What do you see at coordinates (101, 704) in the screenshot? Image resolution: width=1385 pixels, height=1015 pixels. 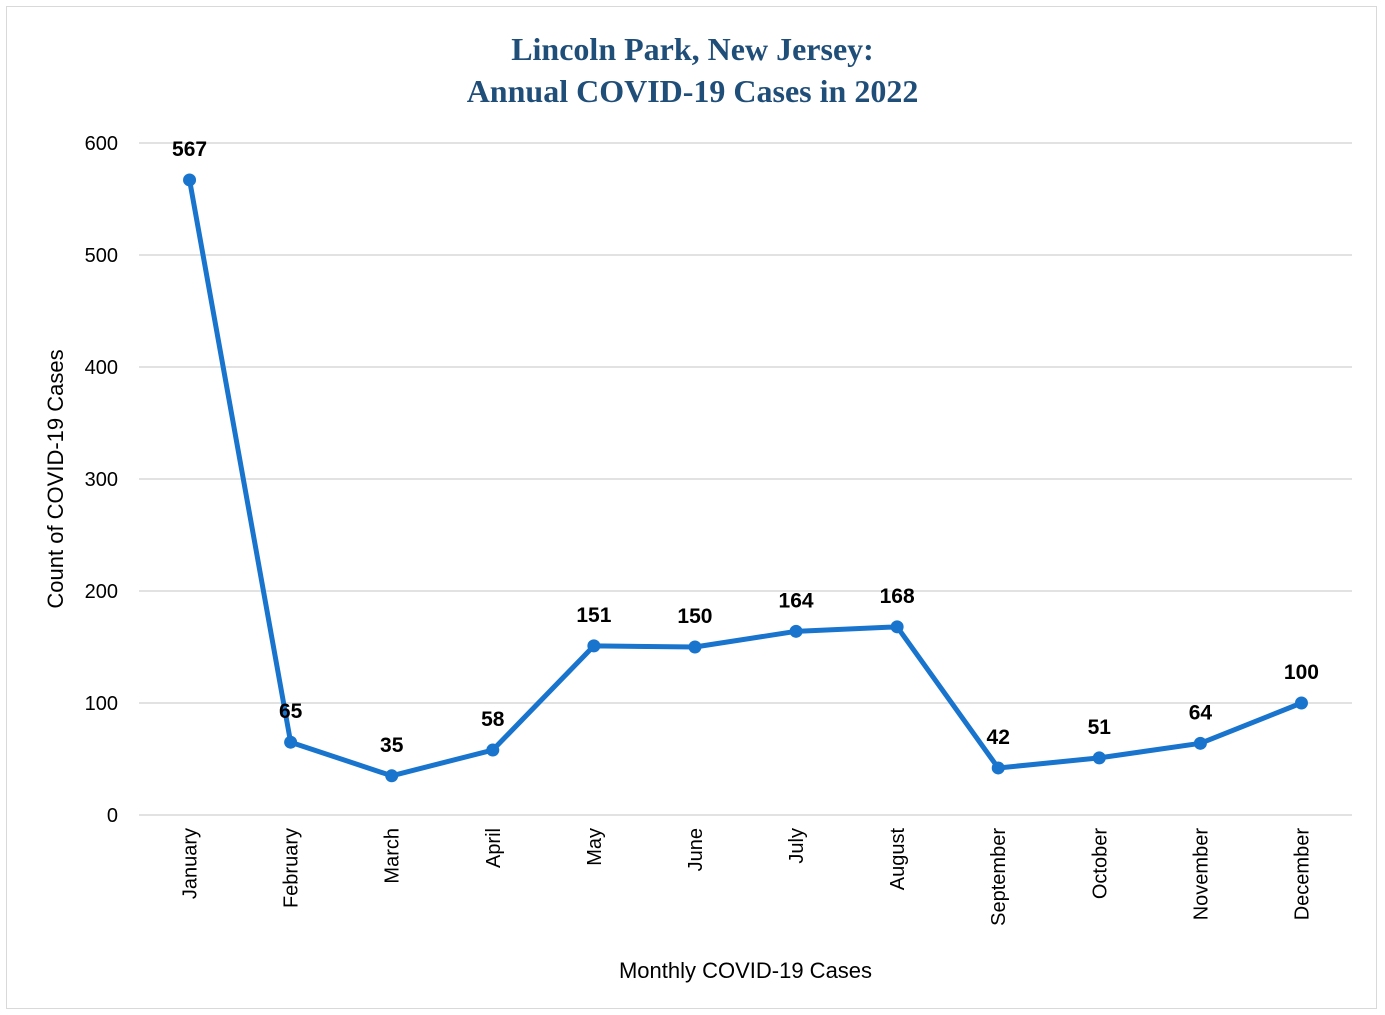 I see `y-tick-label: 100` at bounding box center [101, 704].